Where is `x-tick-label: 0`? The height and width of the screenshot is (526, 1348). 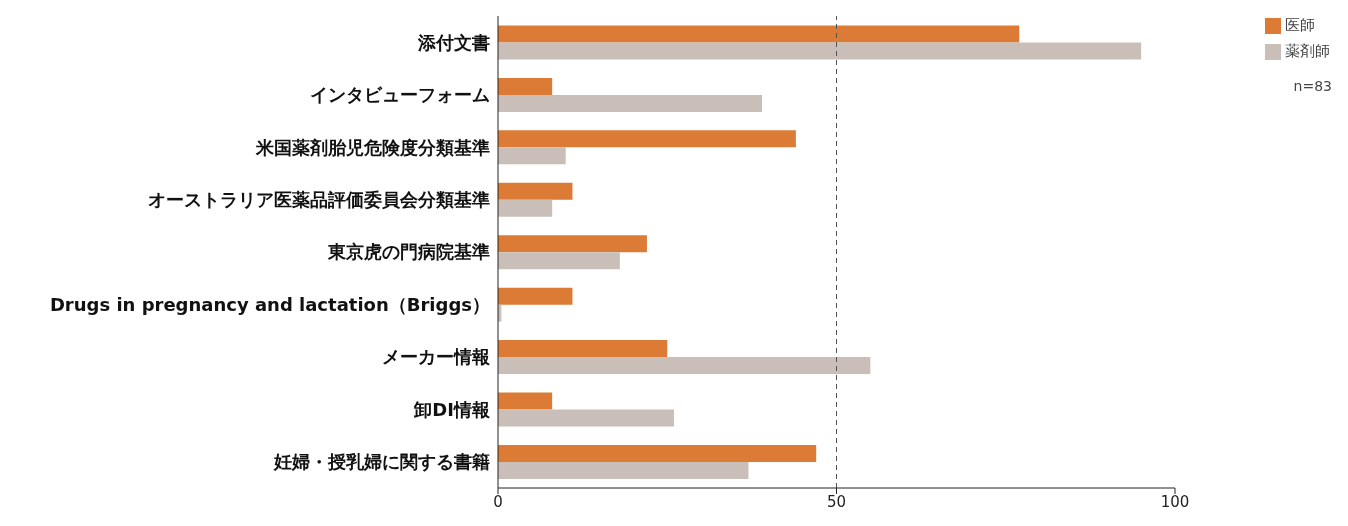
x-tick-label: 0 is located at coordinates (498, 501).